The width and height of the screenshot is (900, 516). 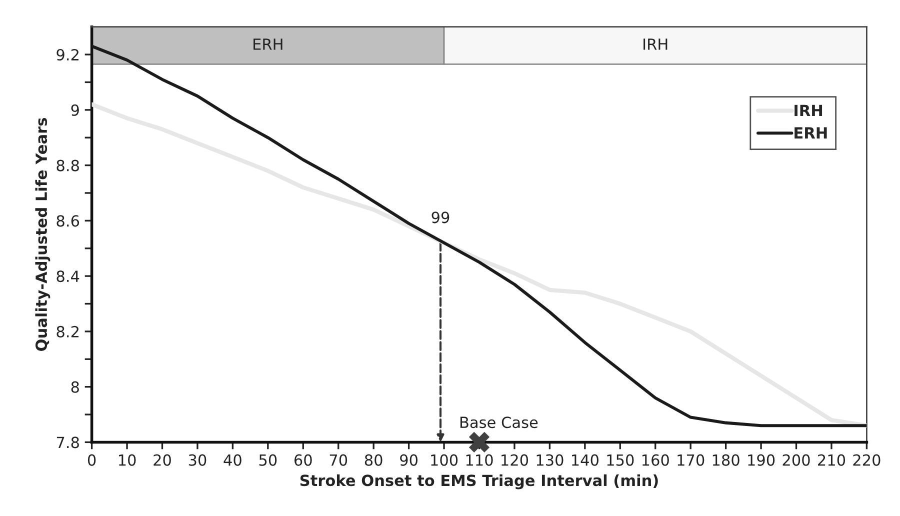 What do you see at coordinates (67, 54) in the screenshot?
I see `y-tick-label: 9.2` at bounding box center [67, 54].